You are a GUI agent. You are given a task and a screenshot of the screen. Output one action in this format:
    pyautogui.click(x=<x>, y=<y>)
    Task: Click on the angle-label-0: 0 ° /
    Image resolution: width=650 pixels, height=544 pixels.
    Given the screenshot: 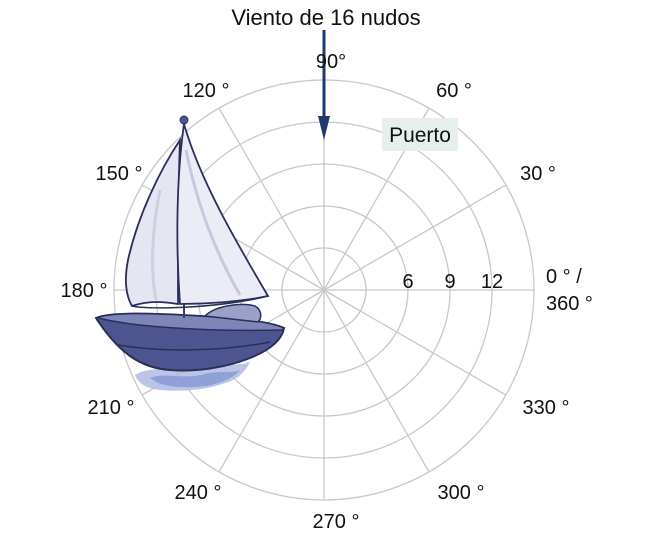 What is the action you would take?
    pyautogui.click(x=564, y=277)
    